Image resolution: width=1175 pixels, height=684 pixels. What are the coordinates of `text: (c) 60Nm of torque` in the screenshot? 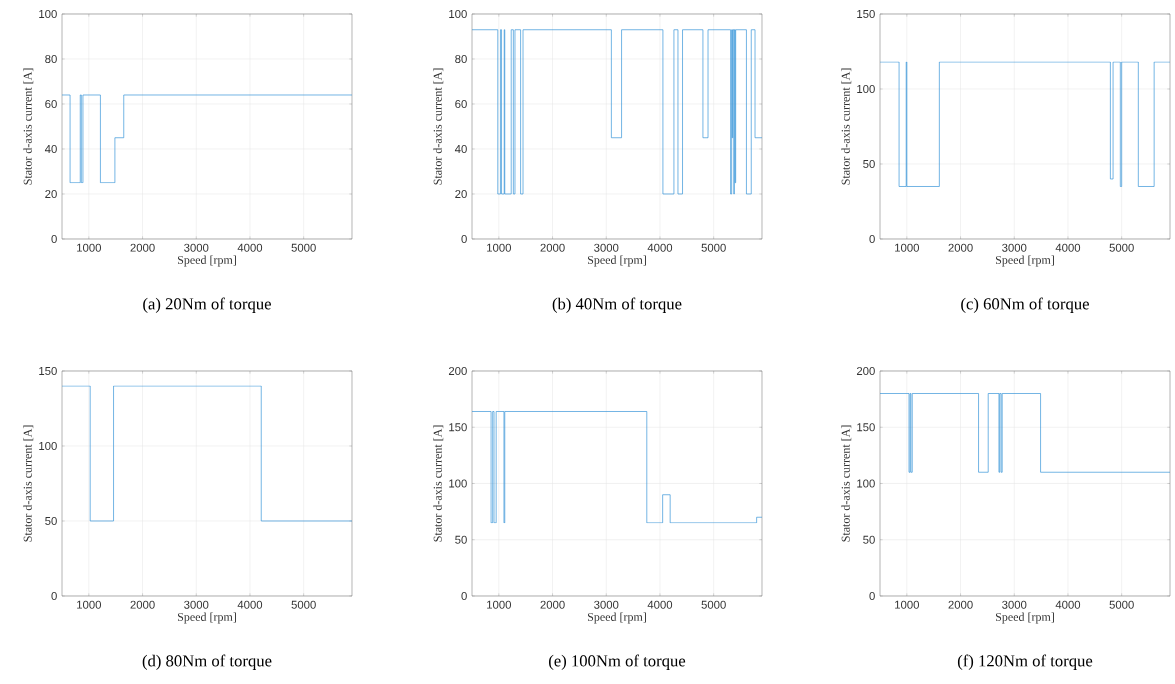 It's located at (1025, 305).